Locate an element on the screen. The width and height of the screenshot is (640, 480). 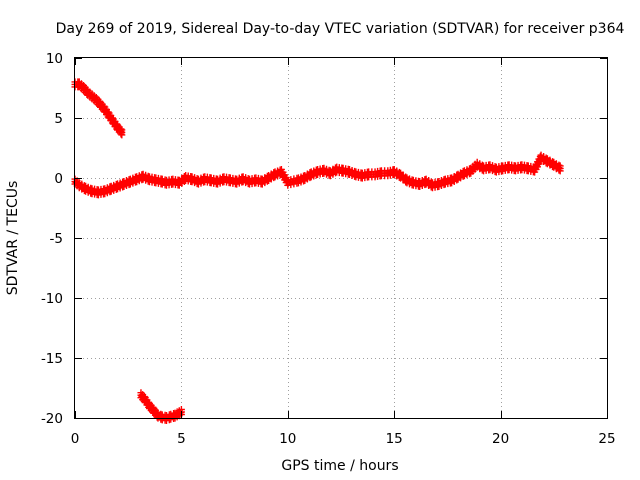
y-tick-labels: -20 -15 -10 -5 0 5 10 is located at coordinates (52, 239).